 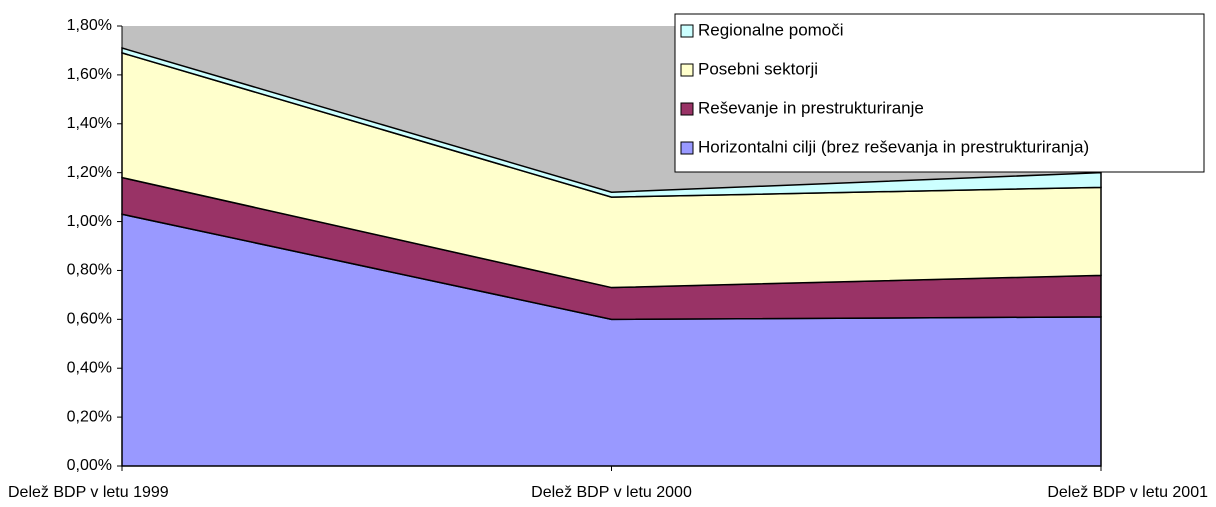 I want to click on x-tick-label: Delež BDP v letu 1999, so click(x=88, y=492).